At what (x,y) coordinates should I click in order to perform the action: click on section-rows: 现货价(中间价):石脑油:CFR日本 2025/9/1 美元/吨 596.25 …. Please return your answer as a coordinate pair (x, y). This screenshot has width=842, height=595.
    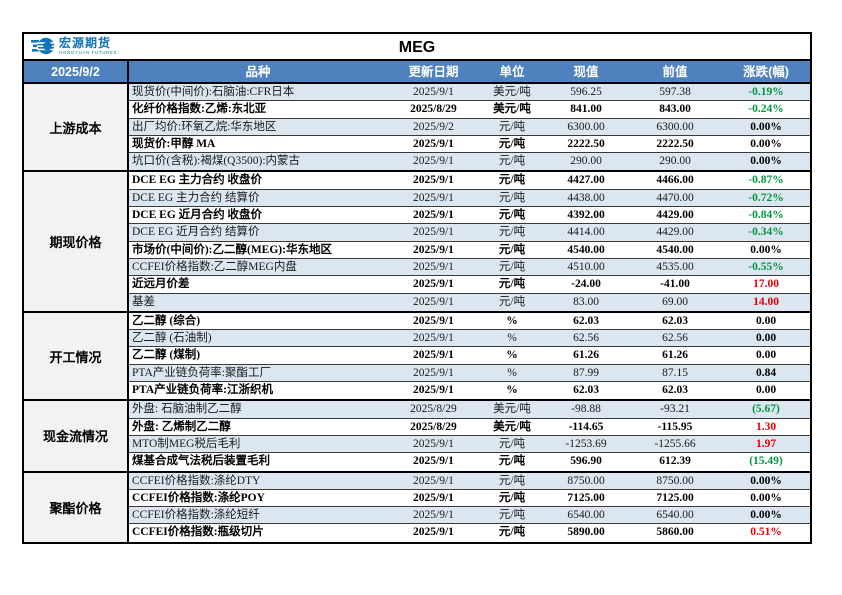
    Looking at the image, I should click on (469, 127).